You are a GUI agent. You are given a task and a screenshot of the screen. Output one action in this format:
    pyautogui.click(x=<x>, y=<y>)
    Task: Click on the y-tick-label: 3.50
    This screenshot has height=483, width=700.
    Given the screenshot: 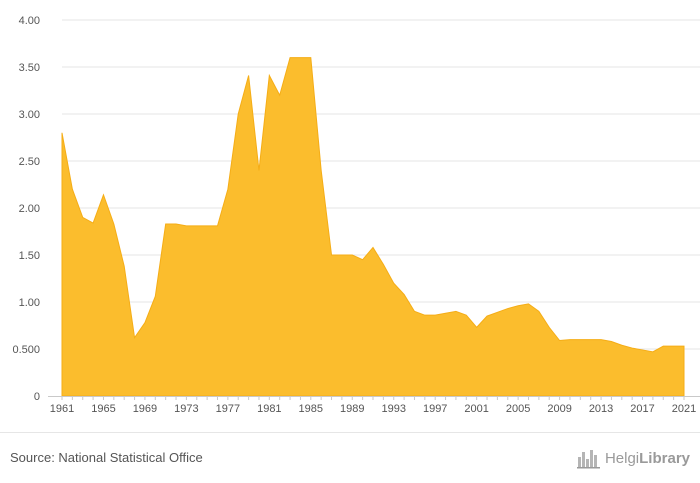 What is the action you would take?
    pyautogui.click(x=29, y=68)
    